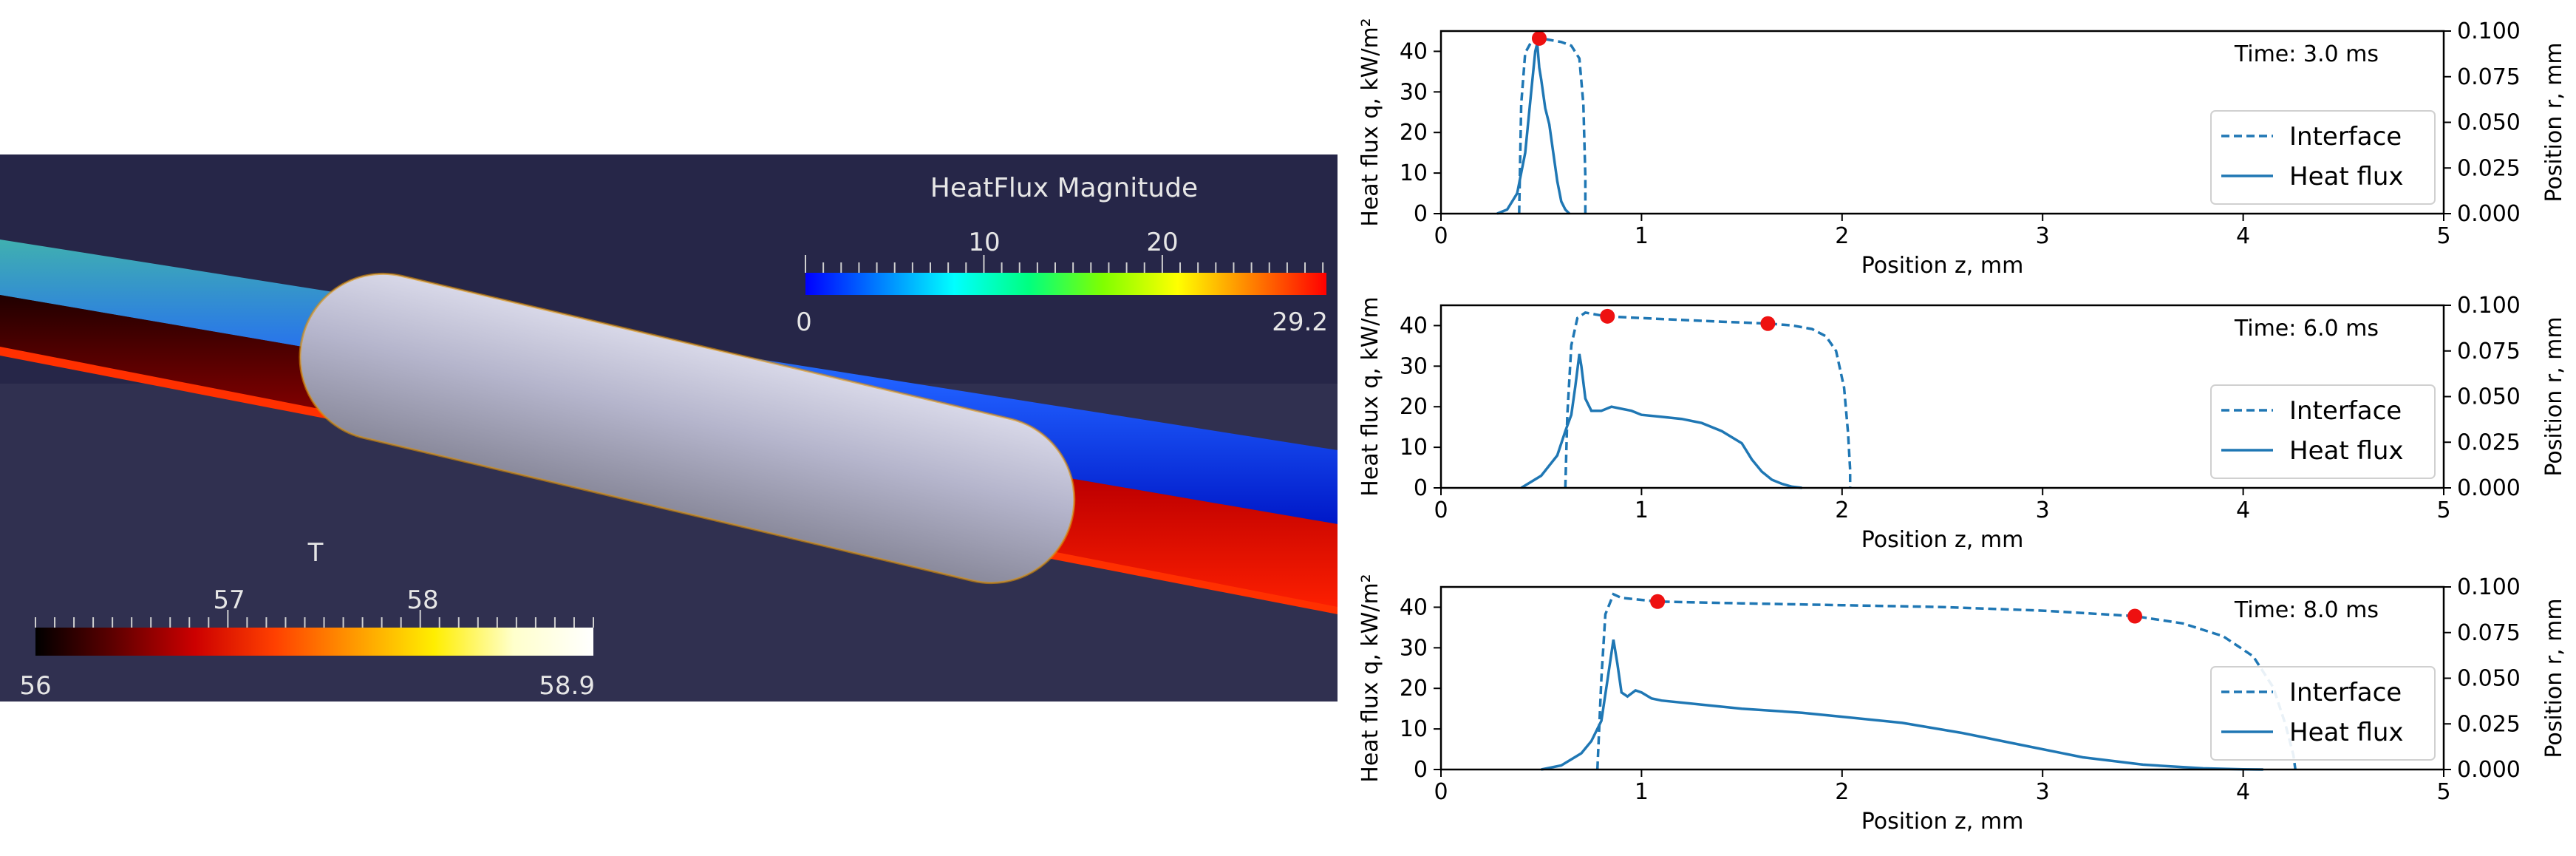  Describe the element at coordinates (422, 600) in the screenshot. I see `temperature-colorbar-tick-58: 58` at that location.